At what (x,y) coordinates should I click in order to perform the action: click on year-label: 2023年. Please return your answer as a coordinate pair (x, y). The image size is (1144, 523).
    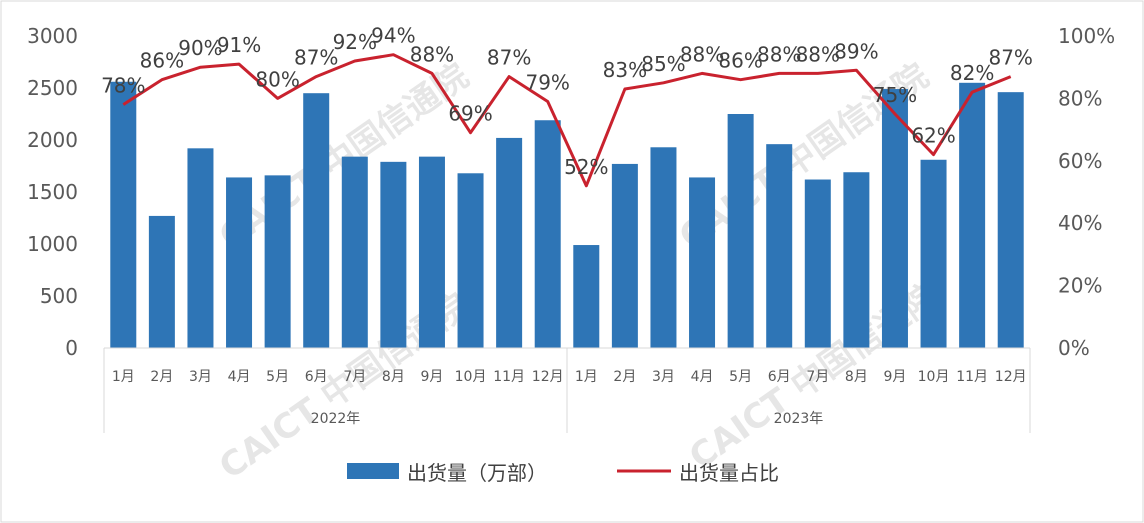
    Looking at the image, I should click on (799, 419).